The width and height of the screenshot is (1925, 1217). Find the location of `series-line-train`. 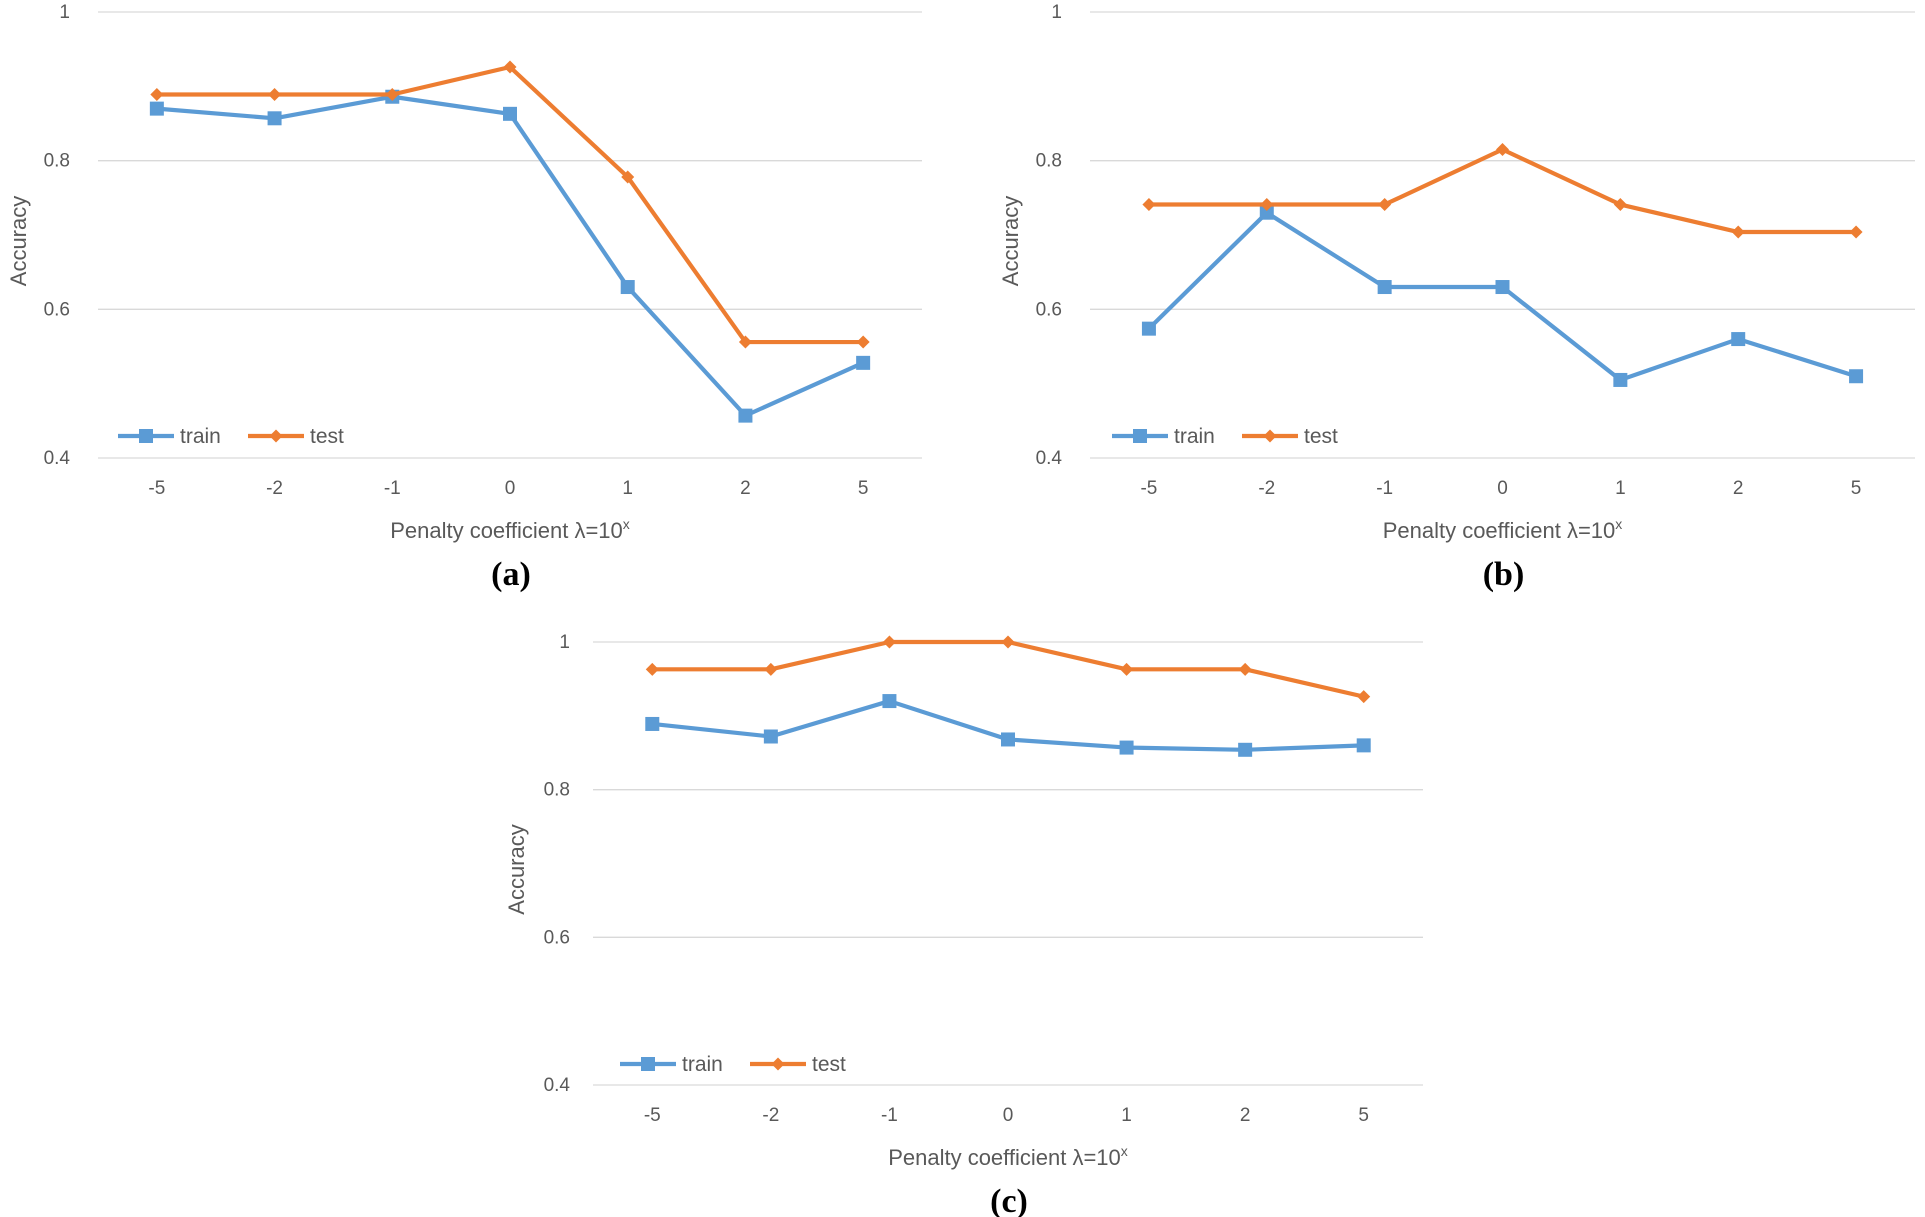

series-line-train is located at coordinates (1502, 296).